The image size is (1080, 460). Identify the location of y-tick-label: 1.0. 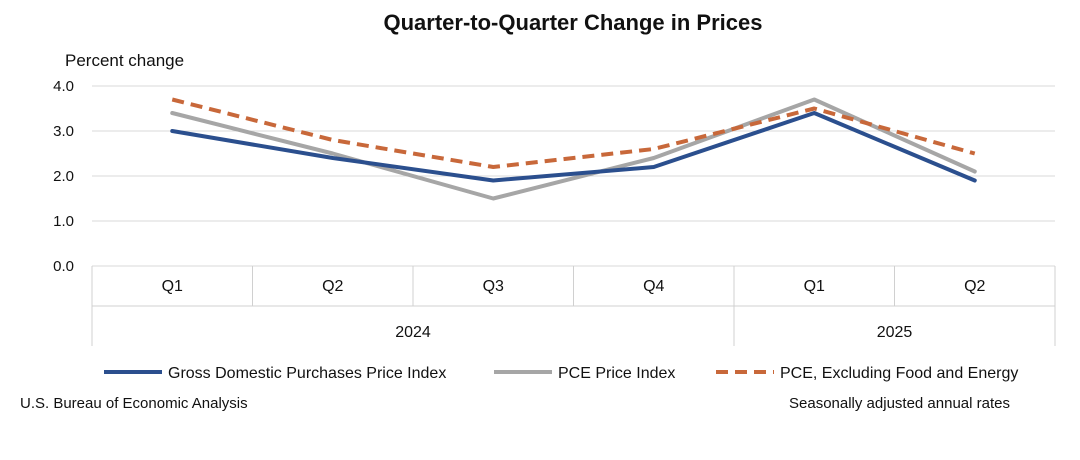
(63, 221).